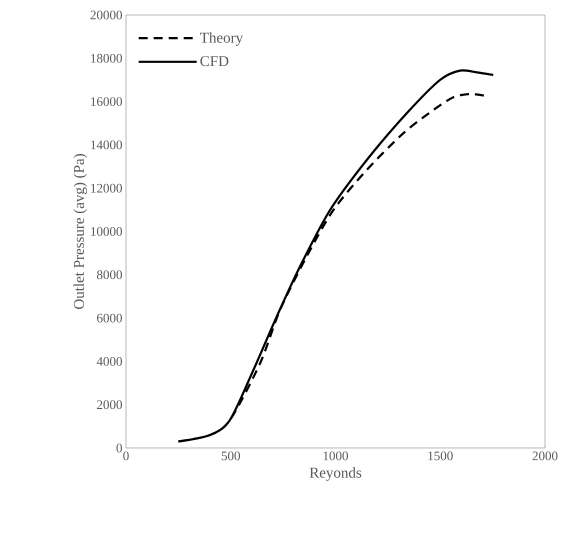  What do you see at coordinates (440, 456) in the screenshot?
I see `x-tick-label: 1500` at bounding box center [440, 456].